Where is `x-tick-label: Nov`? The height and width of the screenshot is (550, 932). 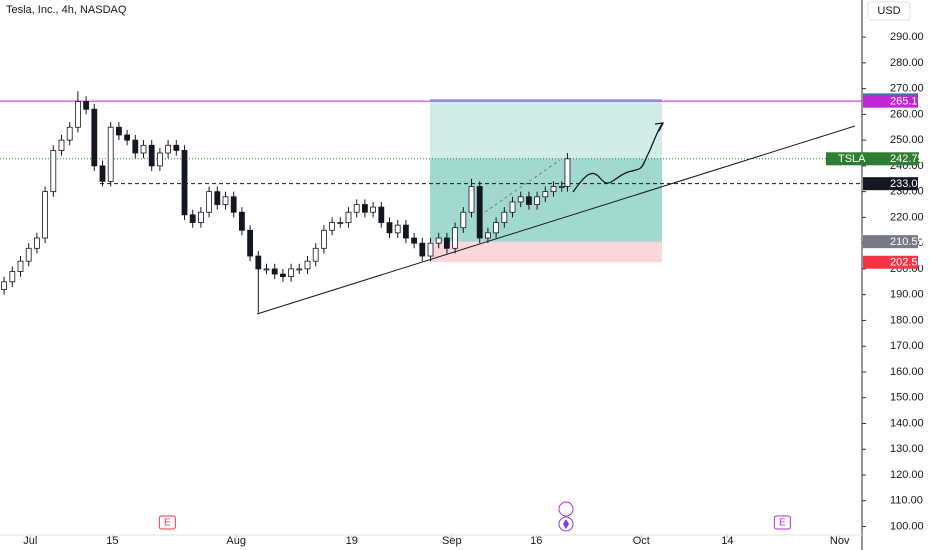
x-tick-label: Nov is located at coordinates (840, 541).